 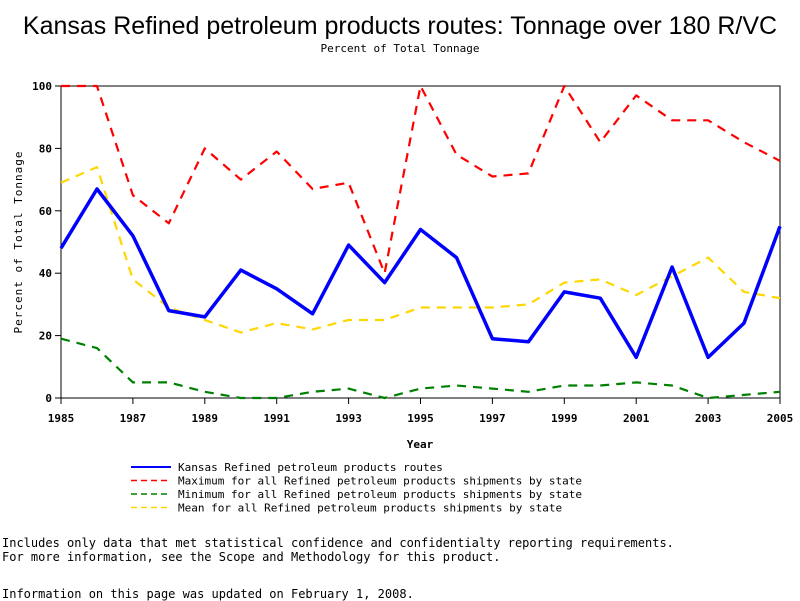 What do you see at coordinates (45, 148) in the screenshot?
I see `y-tick-label: 80` at bounding box center [45, 148].